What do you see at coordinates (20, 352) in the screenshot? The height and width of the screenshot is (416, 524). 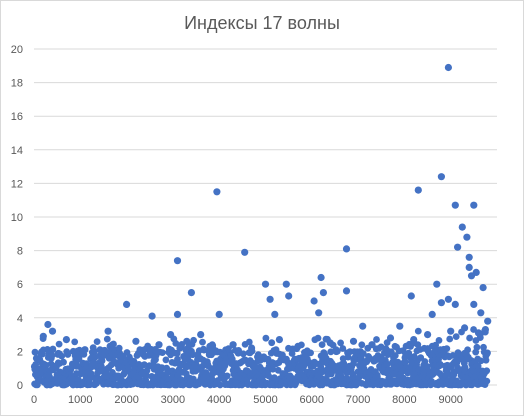 I see `y-tick-label: 2` at bounding box center [20, 352].